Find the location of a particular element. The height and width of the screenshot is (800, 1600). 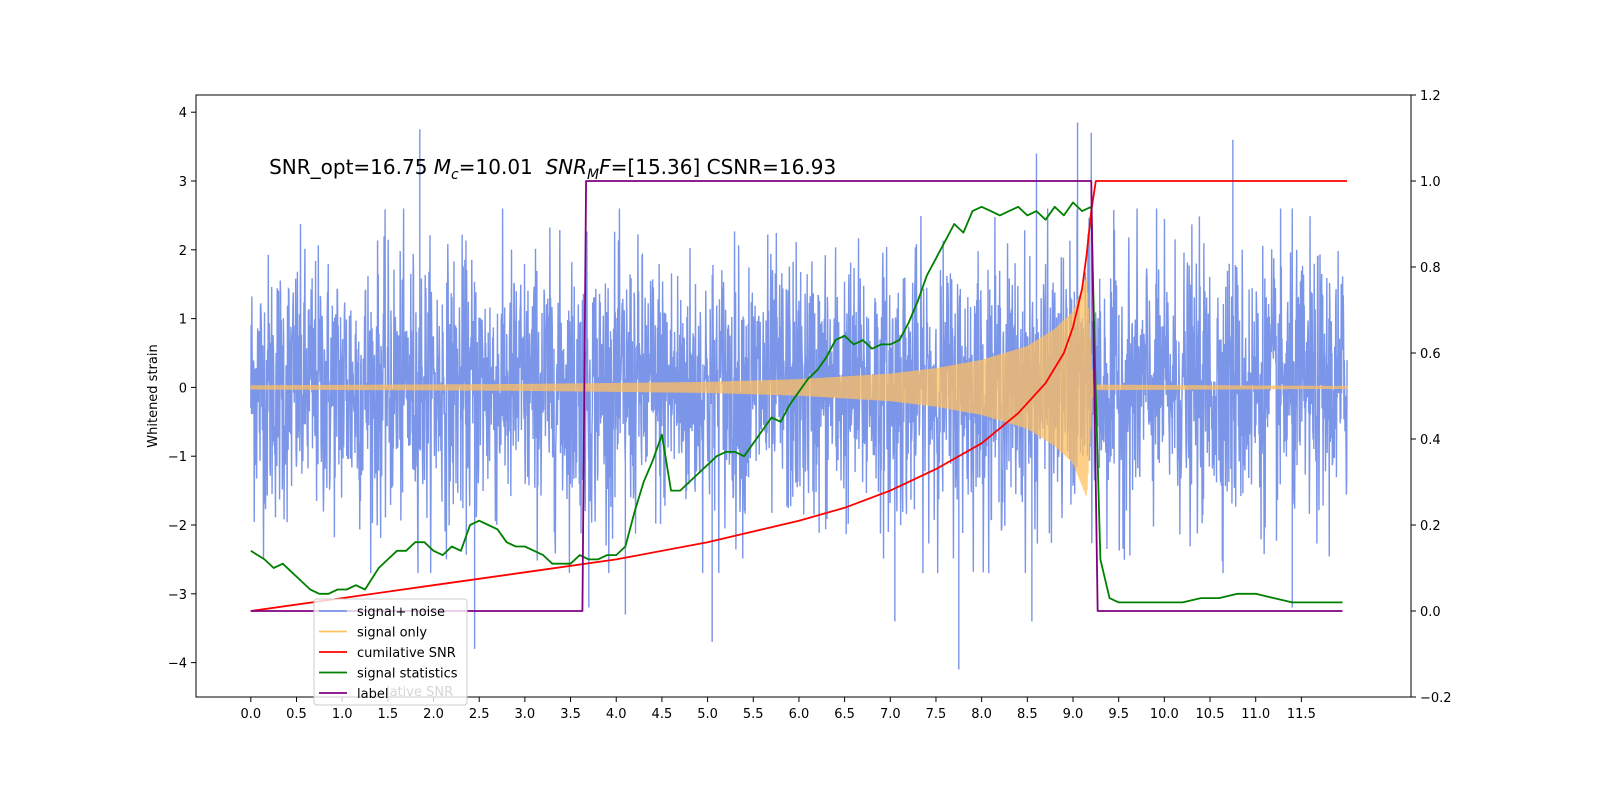

y-tick-label: −3 is located at coordinates (177, 595).